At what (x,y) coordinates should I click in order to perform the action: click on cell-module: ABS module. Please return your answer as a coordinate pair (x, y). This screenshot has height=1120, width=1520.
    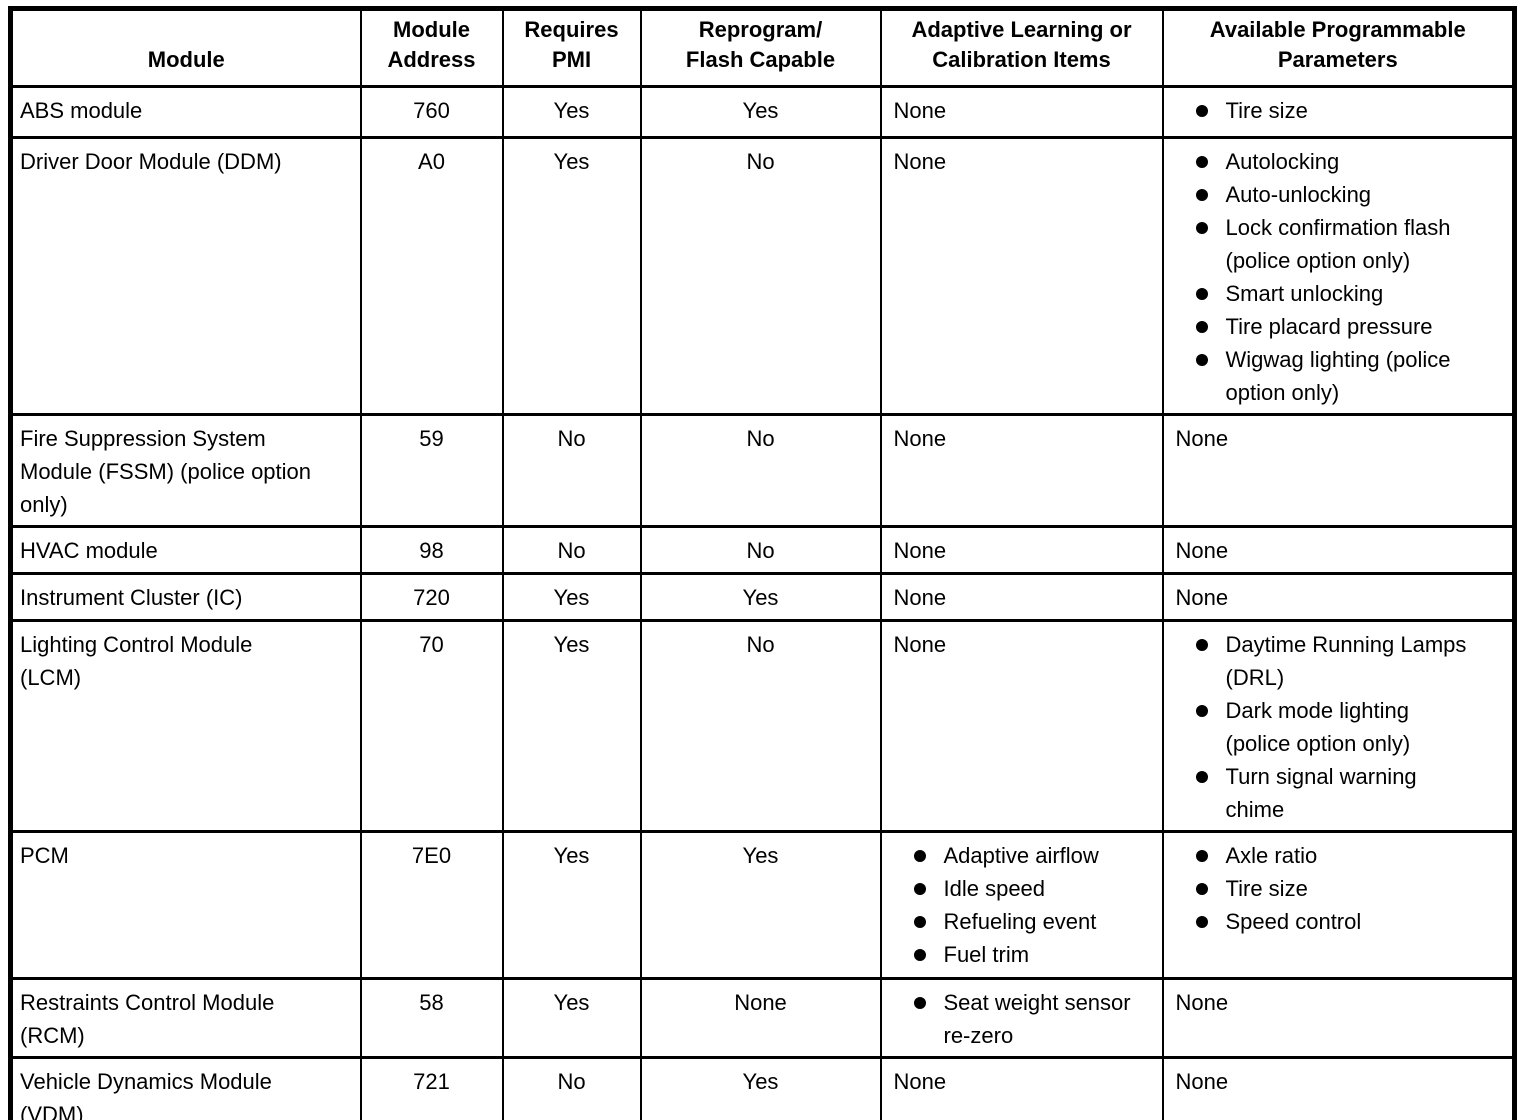
    Looking at the image, I should click on (185, 112).